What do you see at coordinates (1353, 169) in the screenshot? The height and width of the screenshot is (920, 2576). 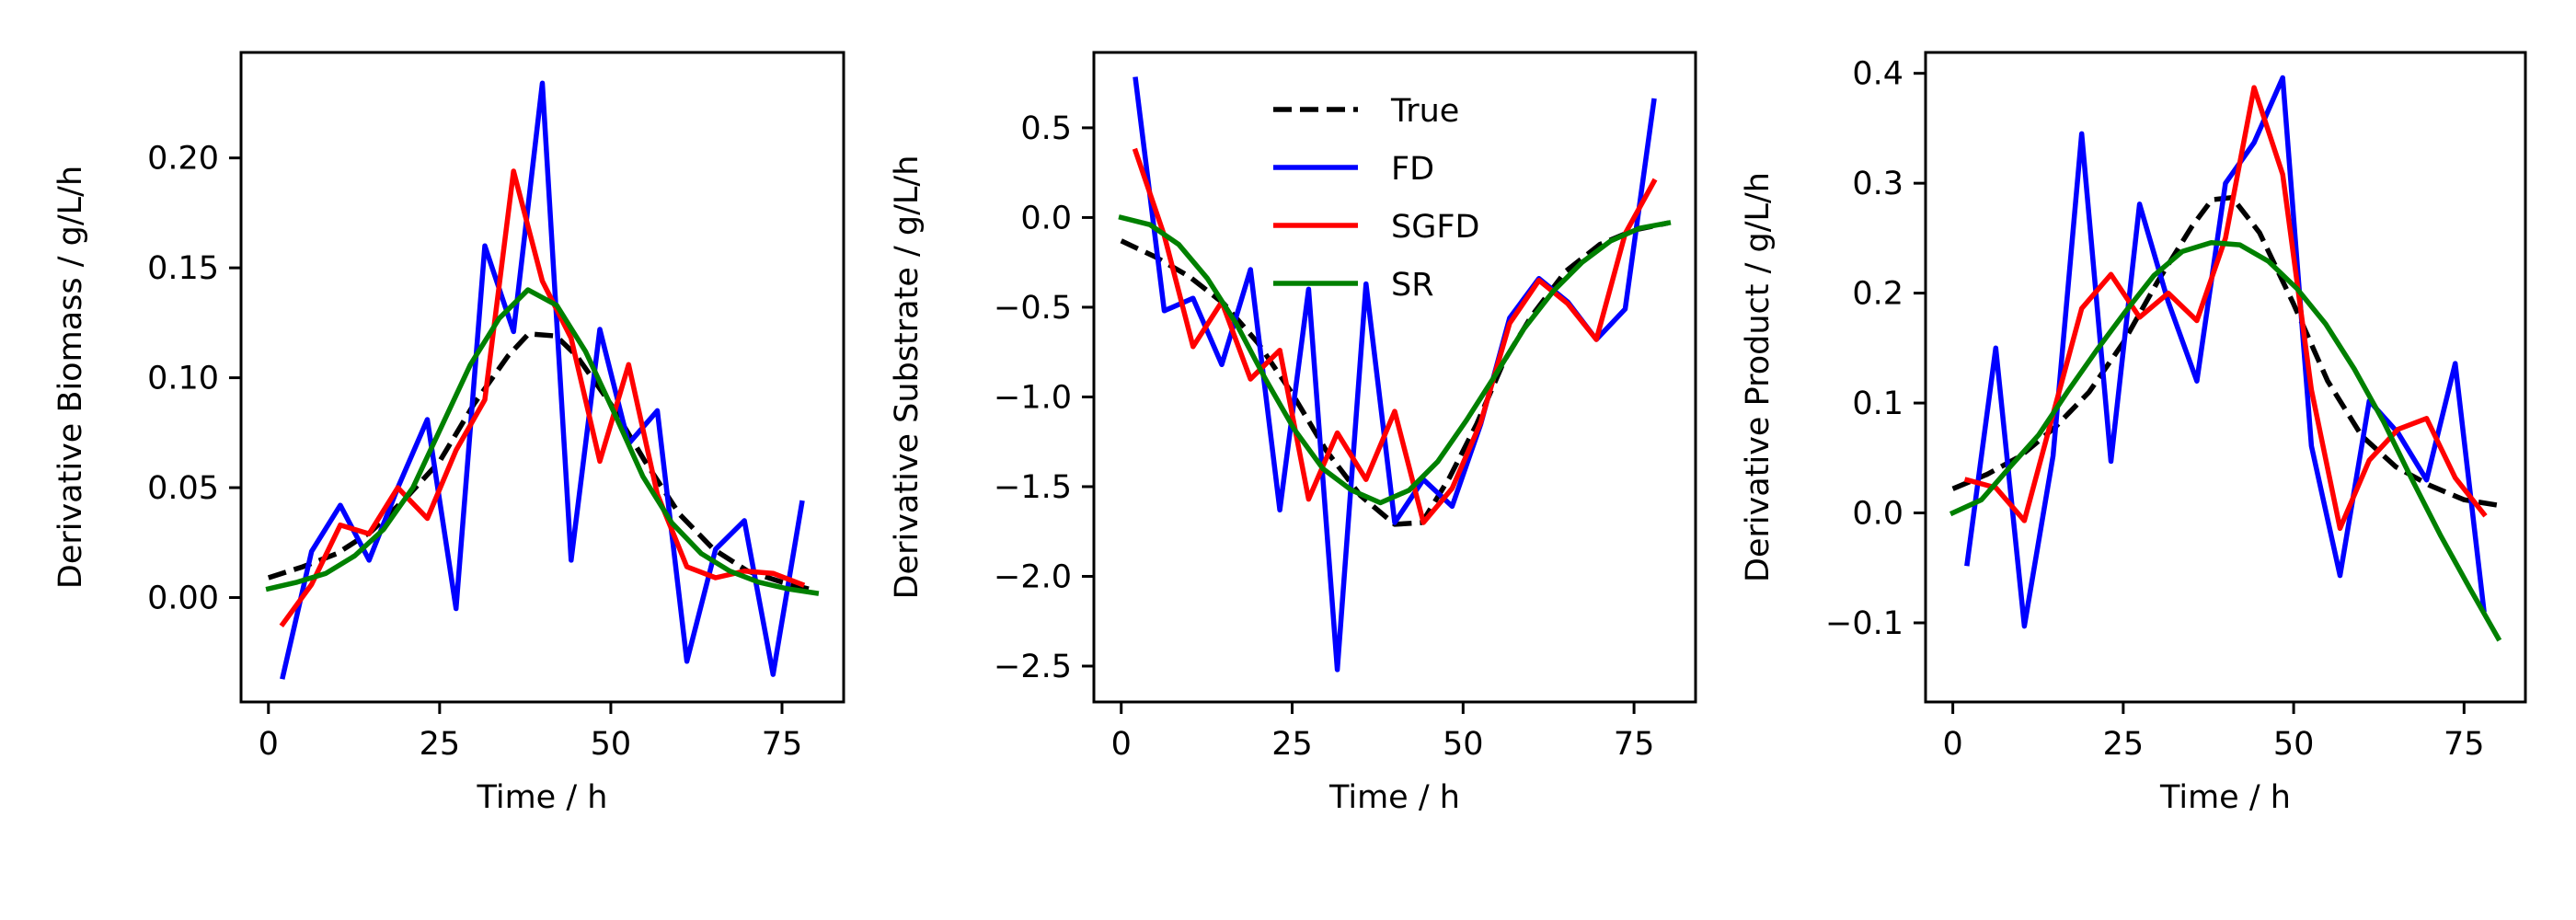 I see `legend-item-fd: FD` at bounding box center [1353, 169].